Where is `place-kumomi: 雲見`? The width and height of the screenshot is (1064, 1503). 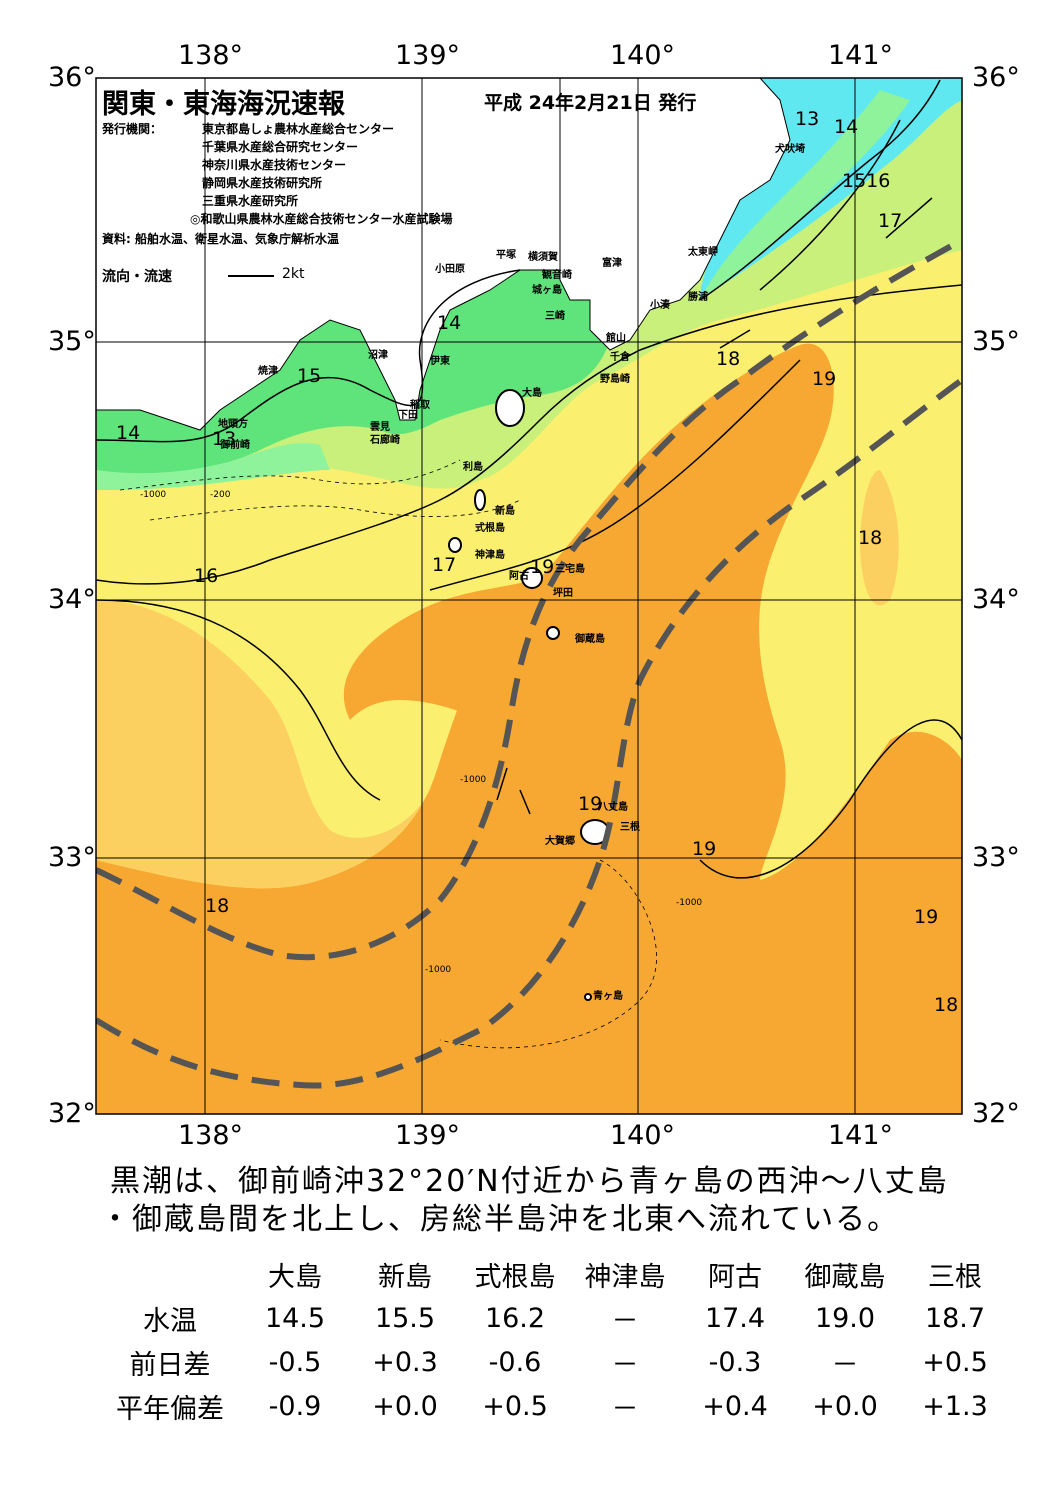
place-kumomi: 雲見 is located at coordinates (380, 427).